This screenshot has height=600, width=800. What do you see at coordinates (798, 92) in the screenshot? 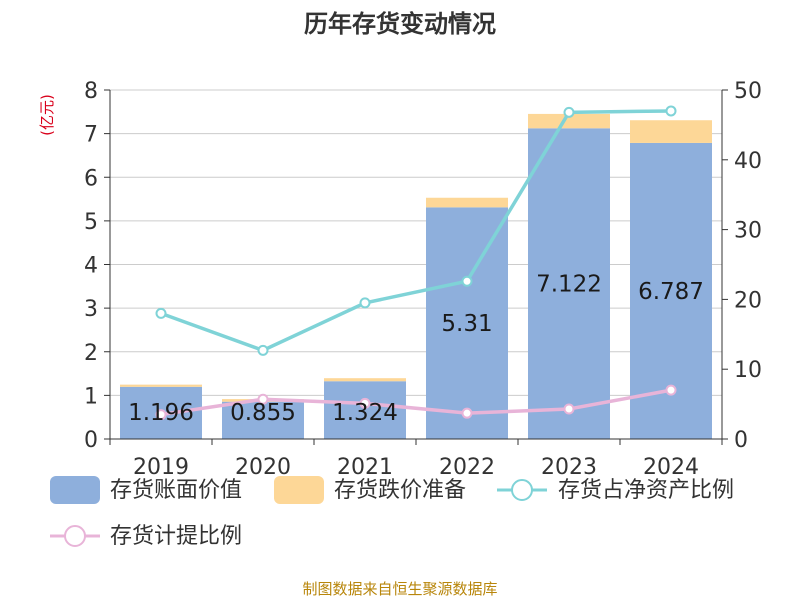
I see `right-axis-unit: %` at bounding box center [798, 92].